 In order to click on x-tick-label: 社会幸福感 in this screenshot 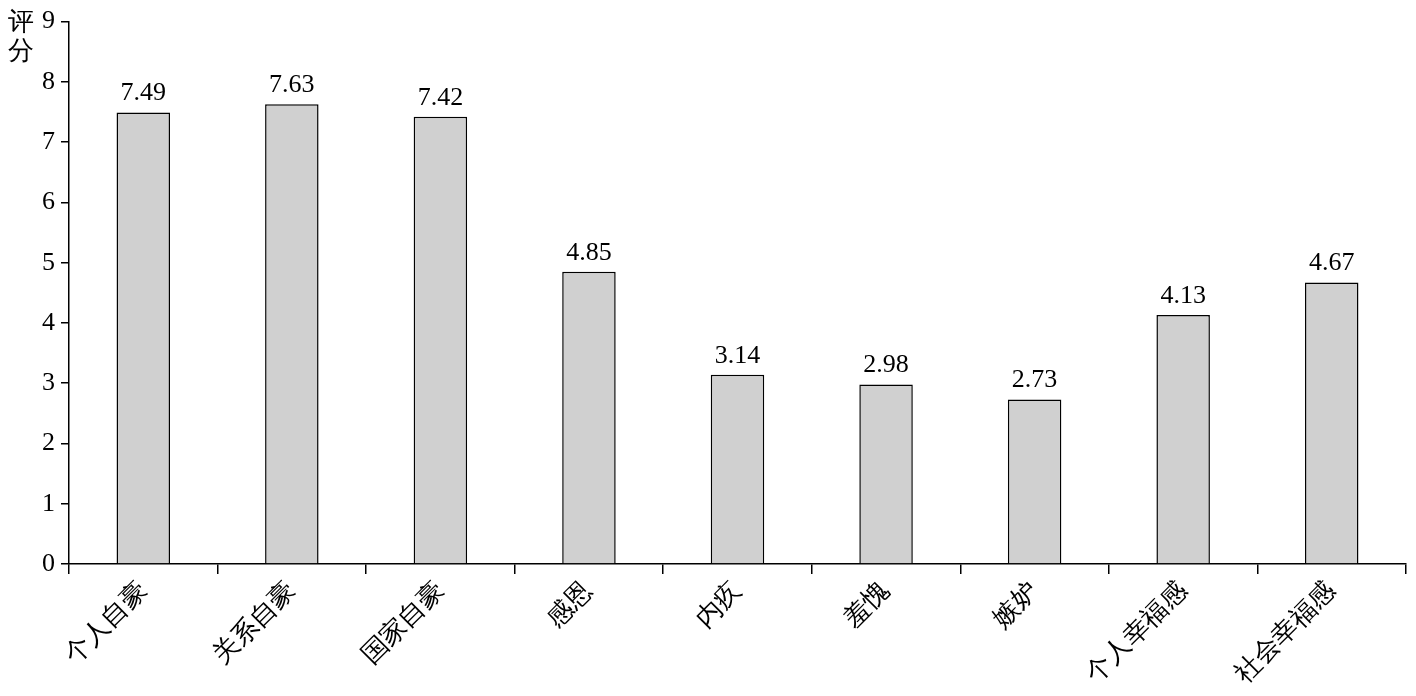, I will do `click(1284, 632)`.